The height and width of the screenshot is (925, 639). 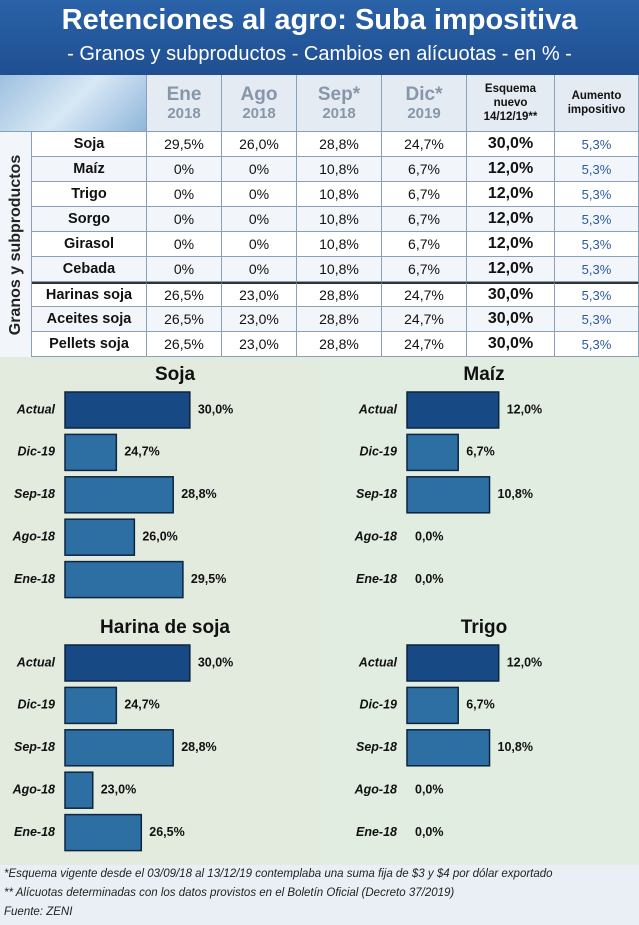 What do you see at coordinates (184, 144) in the screenshot?
I see `table-cell: 29,5%` at bounding box center [184, 144].